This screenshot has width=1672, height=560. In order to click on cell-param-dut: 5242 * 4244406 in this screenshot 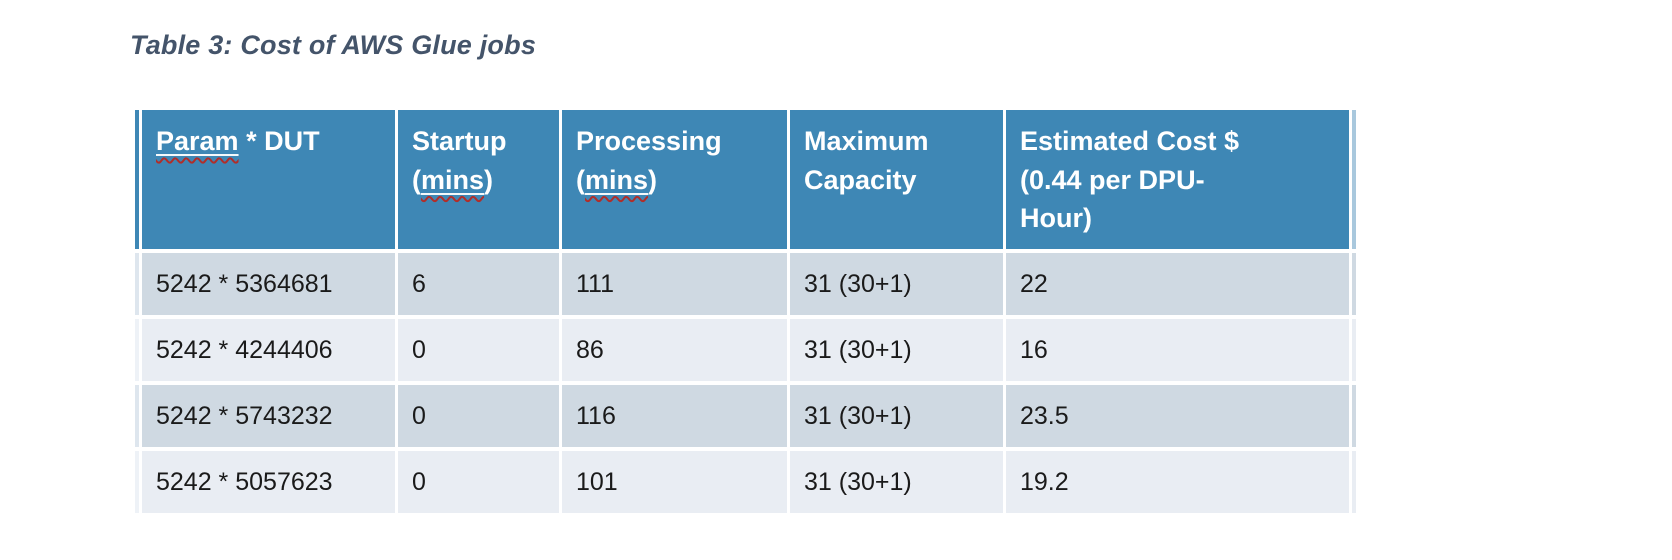, I will do `click(268, 350)`.